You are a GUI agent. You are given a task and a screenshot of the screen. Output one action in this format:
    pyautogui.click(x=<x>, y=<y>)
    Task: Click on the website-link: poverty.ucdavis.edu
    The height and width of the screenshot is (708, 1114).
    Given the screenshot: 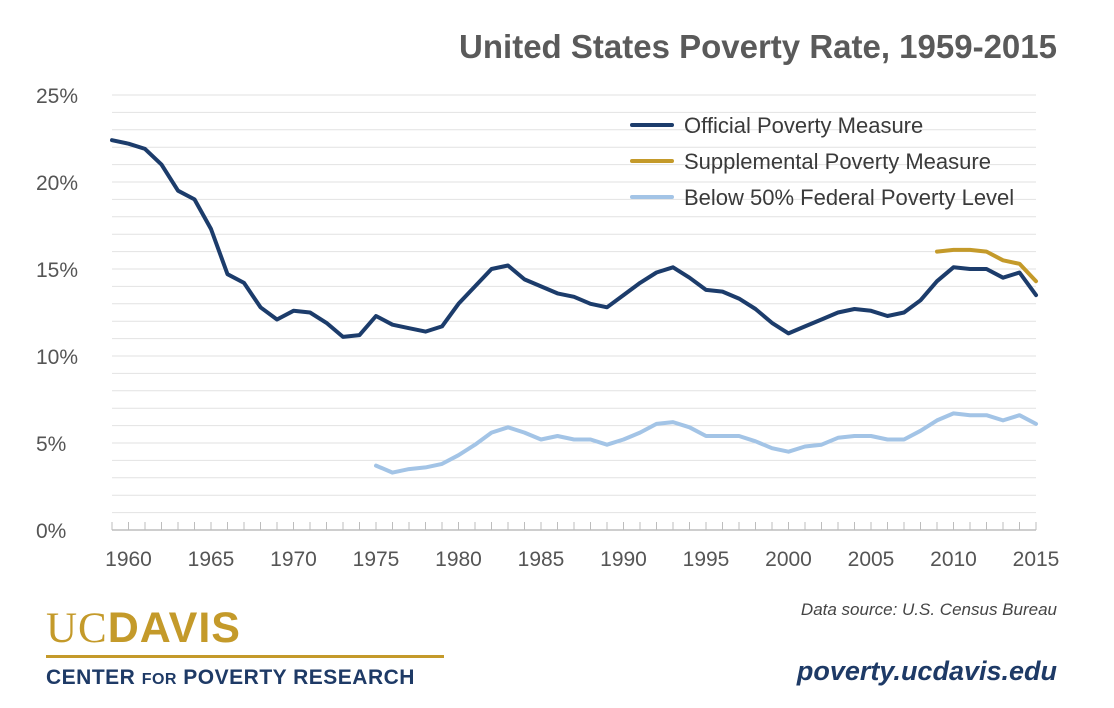 What is the action you would take?
    pyautogui.click(x=926, y=671)
    